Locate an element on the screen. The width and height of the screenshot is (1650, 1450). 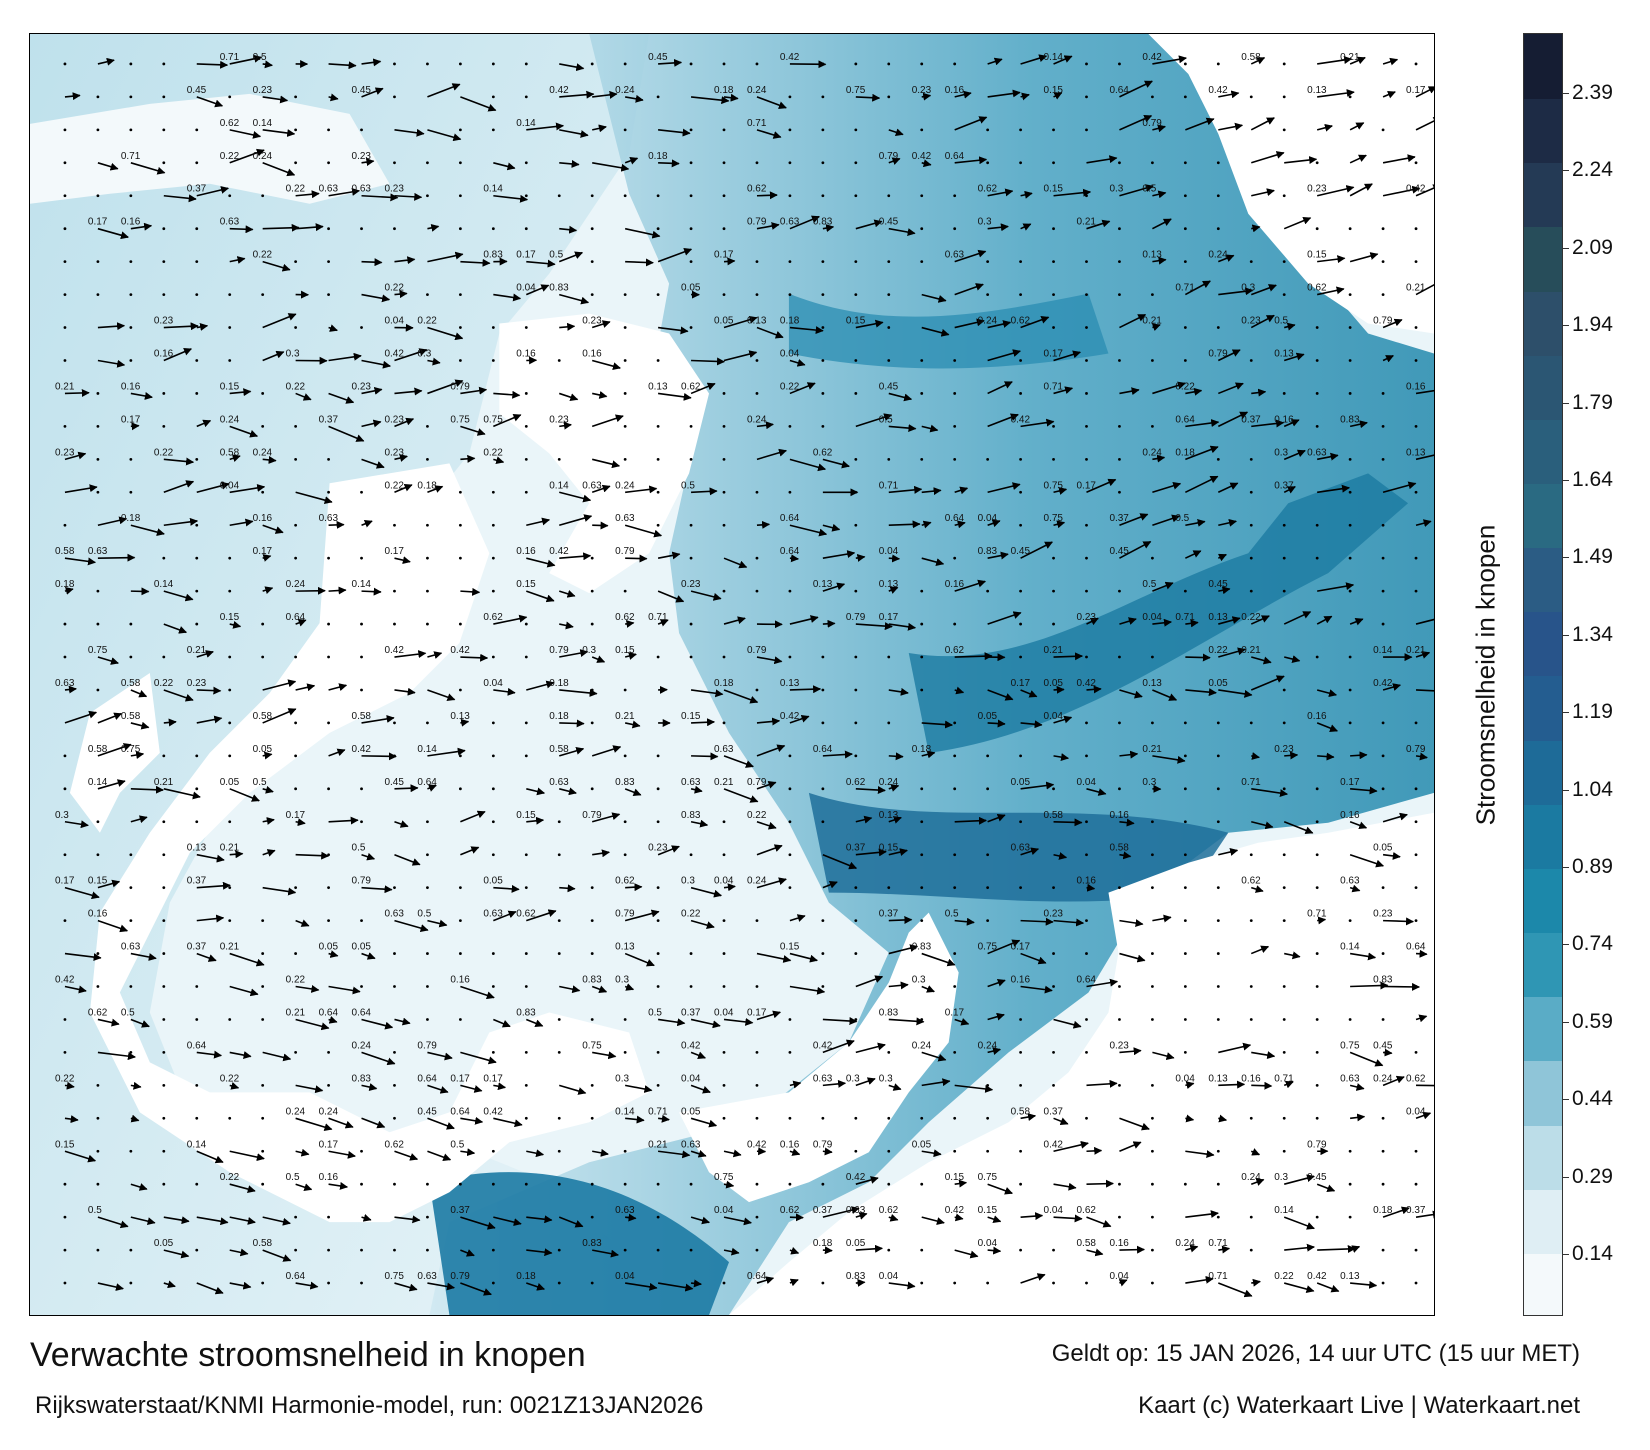
legend-band is located at coordinates (1543, 836).